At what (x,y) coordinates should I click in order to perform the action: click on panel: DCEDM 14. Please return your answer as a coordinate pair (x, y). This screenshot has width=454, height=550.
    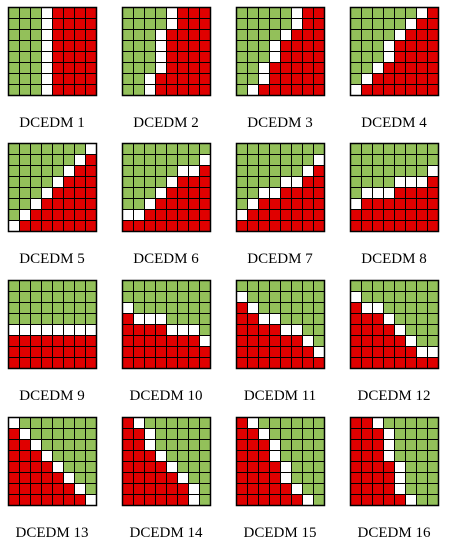
    Looking at the image, I should click on (166, 478).